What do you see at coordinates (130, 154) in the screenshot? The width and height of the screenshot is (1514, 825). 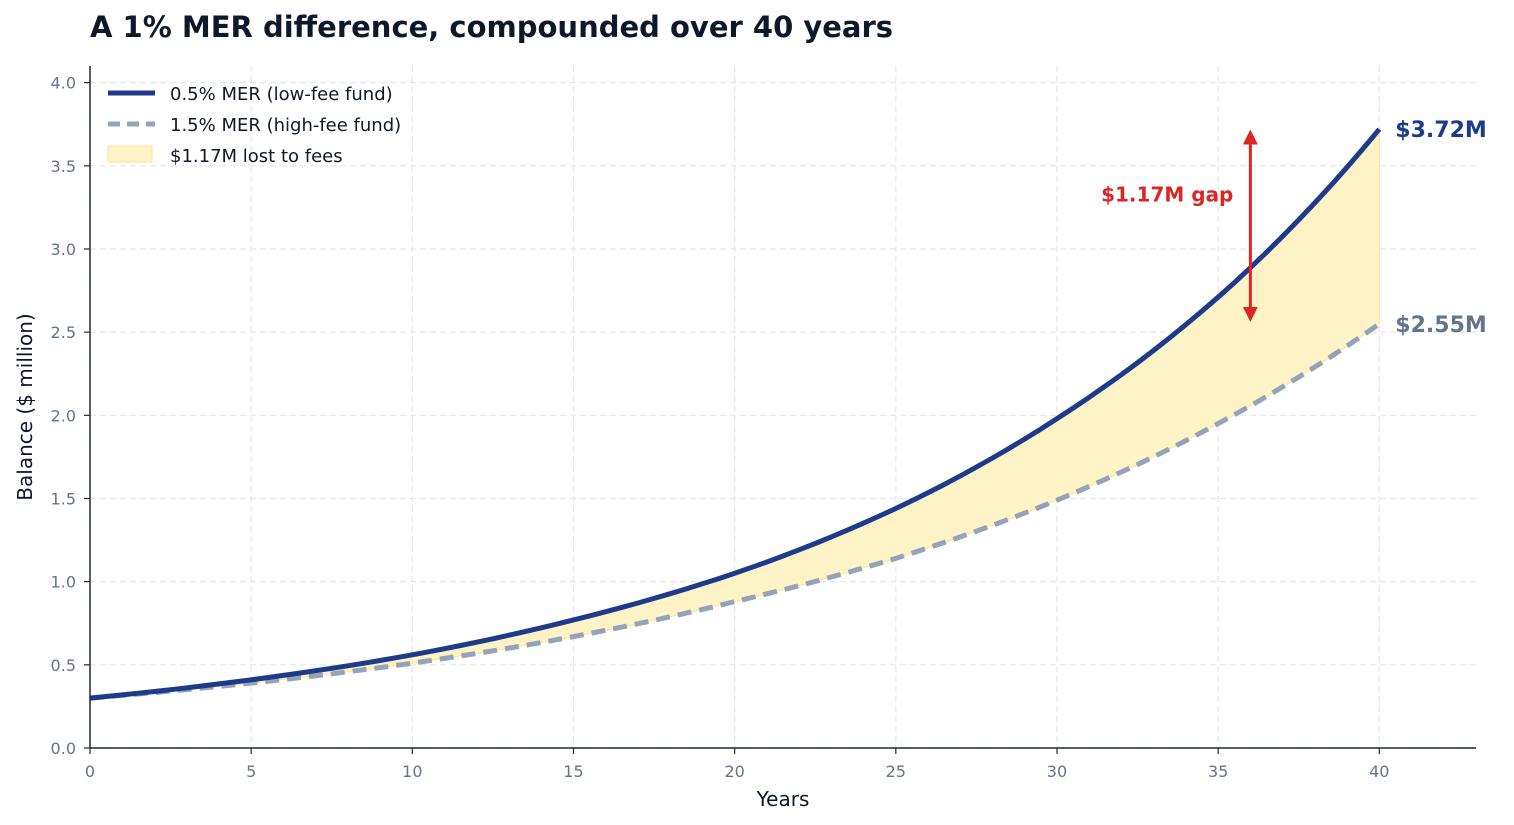 I see `legend-swatch-fees` at bounding box center [130, 154].